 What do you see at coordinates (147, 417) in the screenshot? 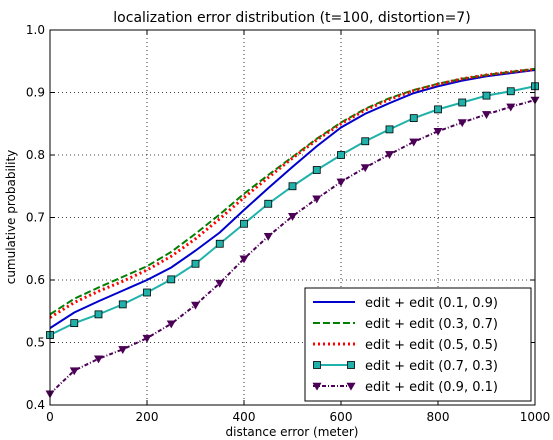
I see `x-tick-label: 200` at bounding box center [147, 417].